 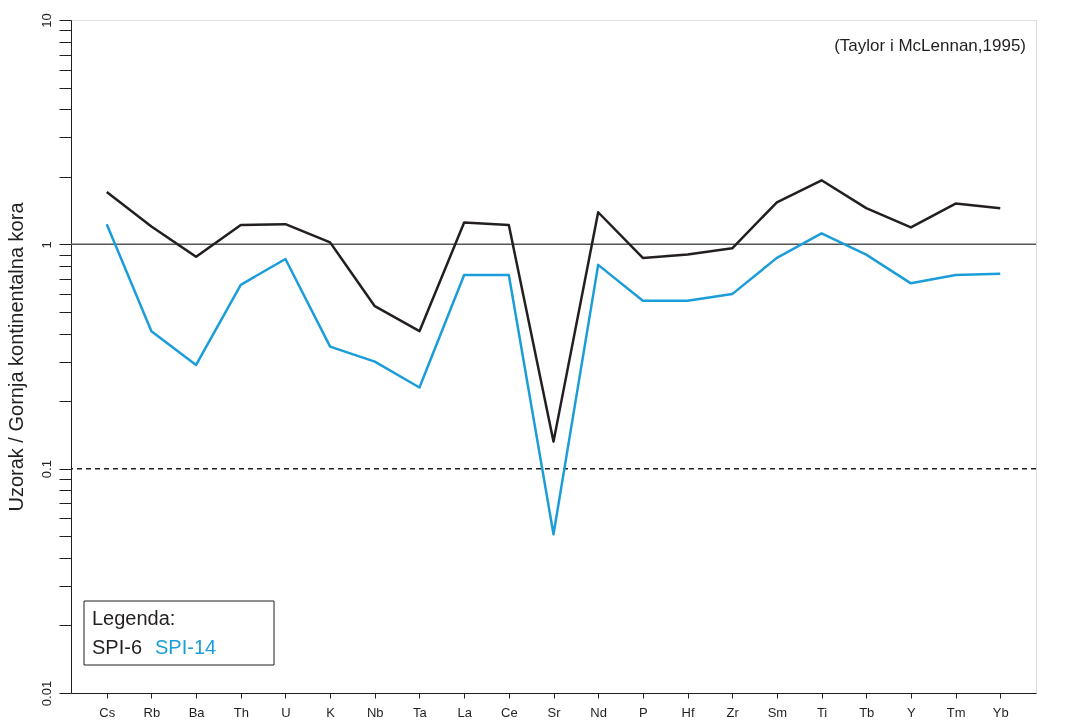 What do you see at coordinates (777, 712) in the screenshot?
I see `x-tick-label: Sm` at bounding box center [777, 712].